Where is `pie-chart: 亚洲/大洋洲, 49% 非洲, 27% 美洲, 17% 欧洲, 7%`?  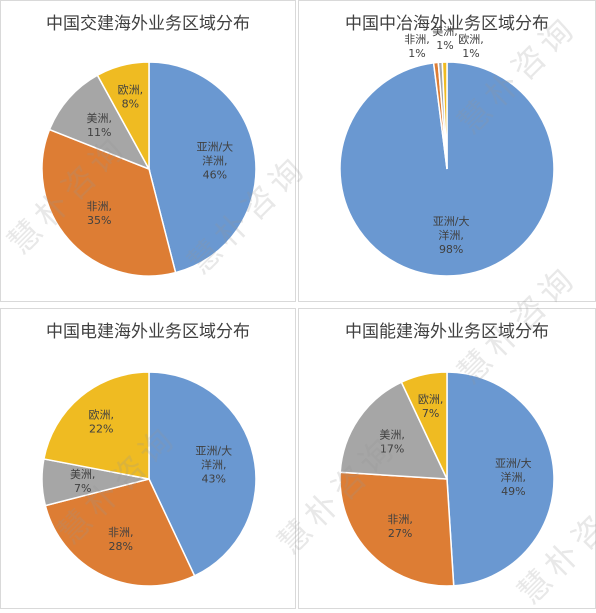
pie-chart: 亚洲/大洋洲, 49% 非洲, 27% 美洲, 17% 欧洲, 7% is located at coordinates (447, 479).